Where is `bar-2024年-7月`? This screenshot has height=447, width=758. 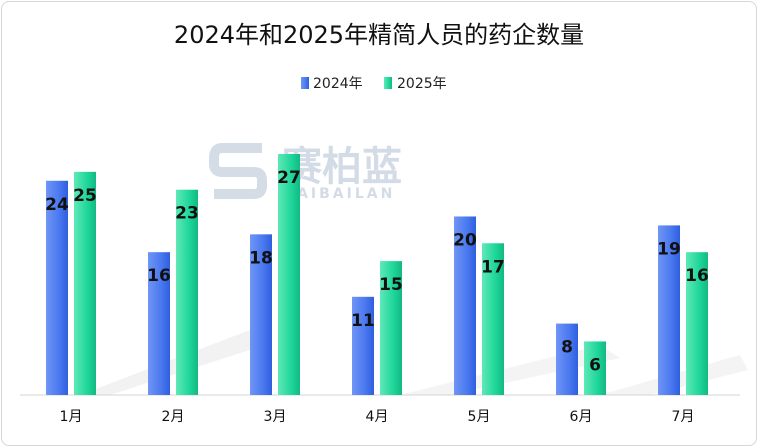
bar-2024年-7月 is located at coordinates (669, 310).